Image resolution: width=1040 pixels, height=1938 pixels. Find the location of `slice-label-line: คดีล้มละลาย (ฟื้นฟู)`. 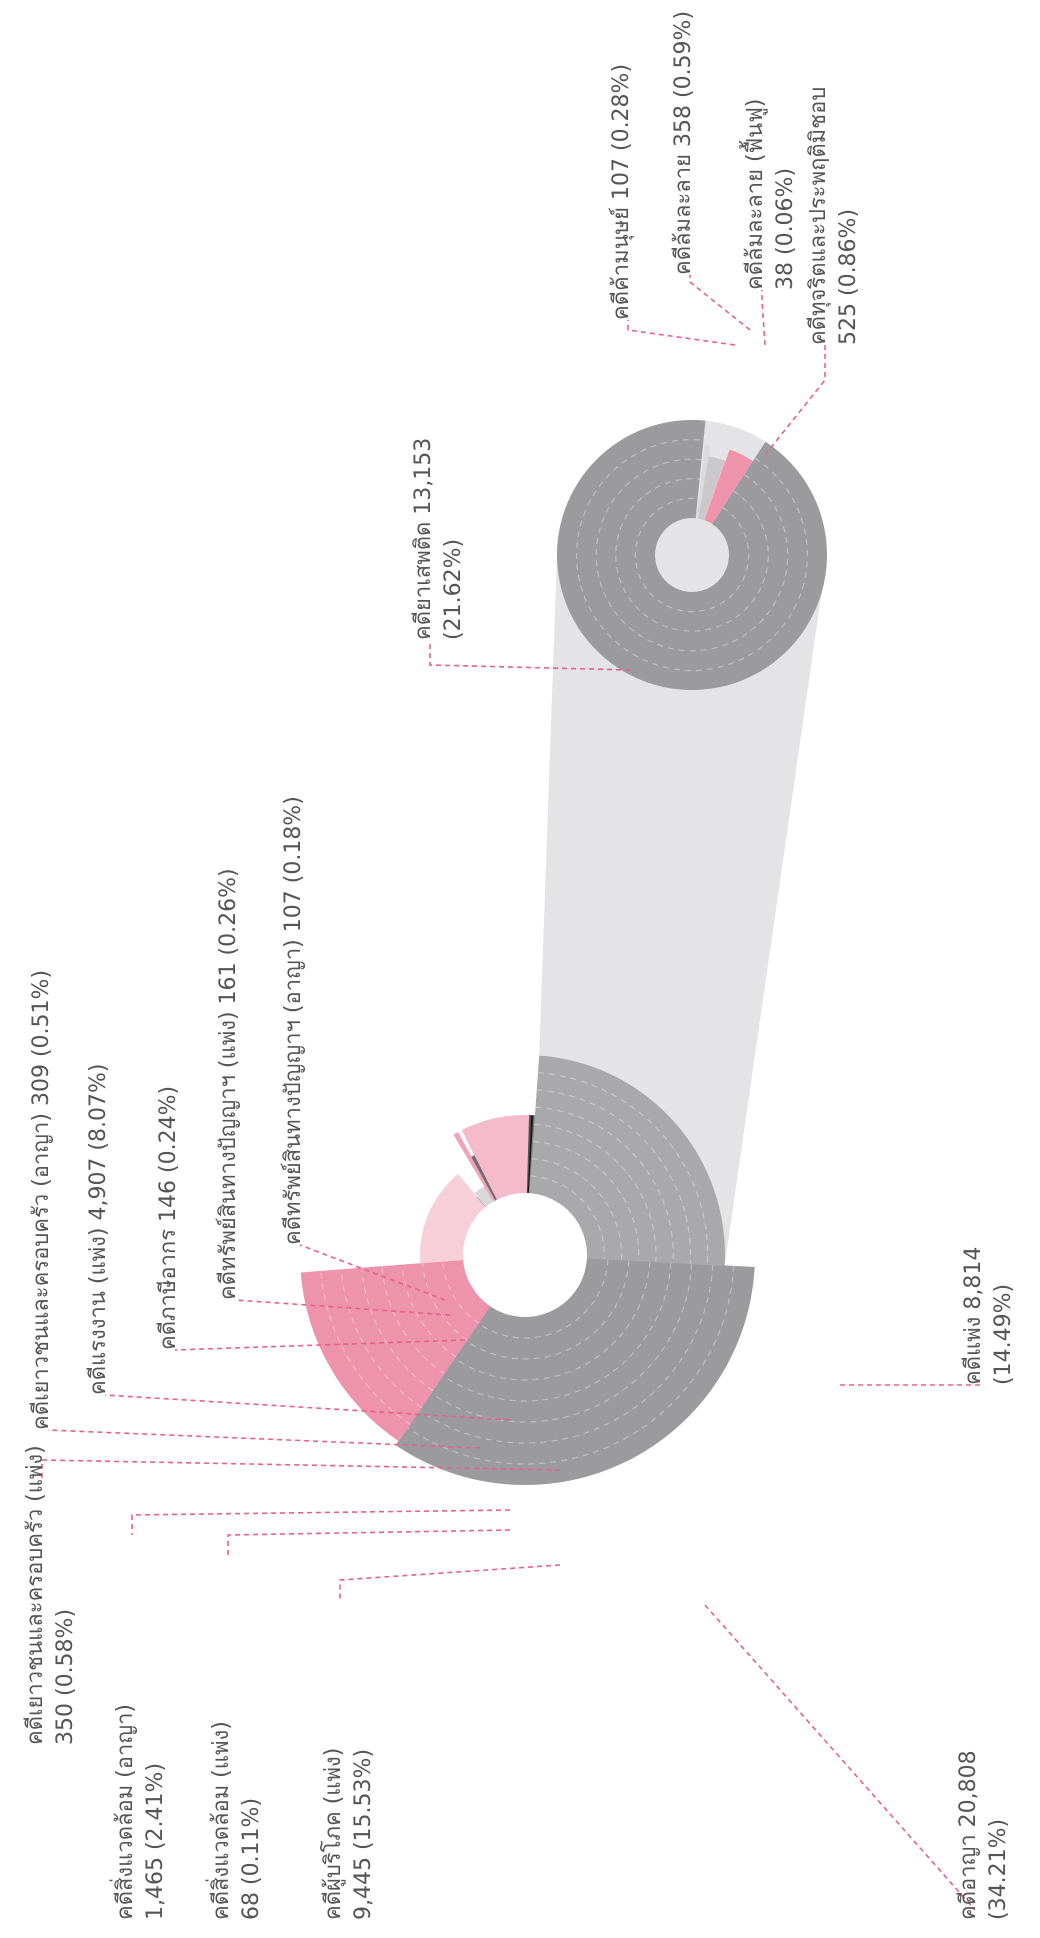

slice-label-line: คดีล้มละลาย (ฟื้นฟู) is located at coordinates (753, 194).